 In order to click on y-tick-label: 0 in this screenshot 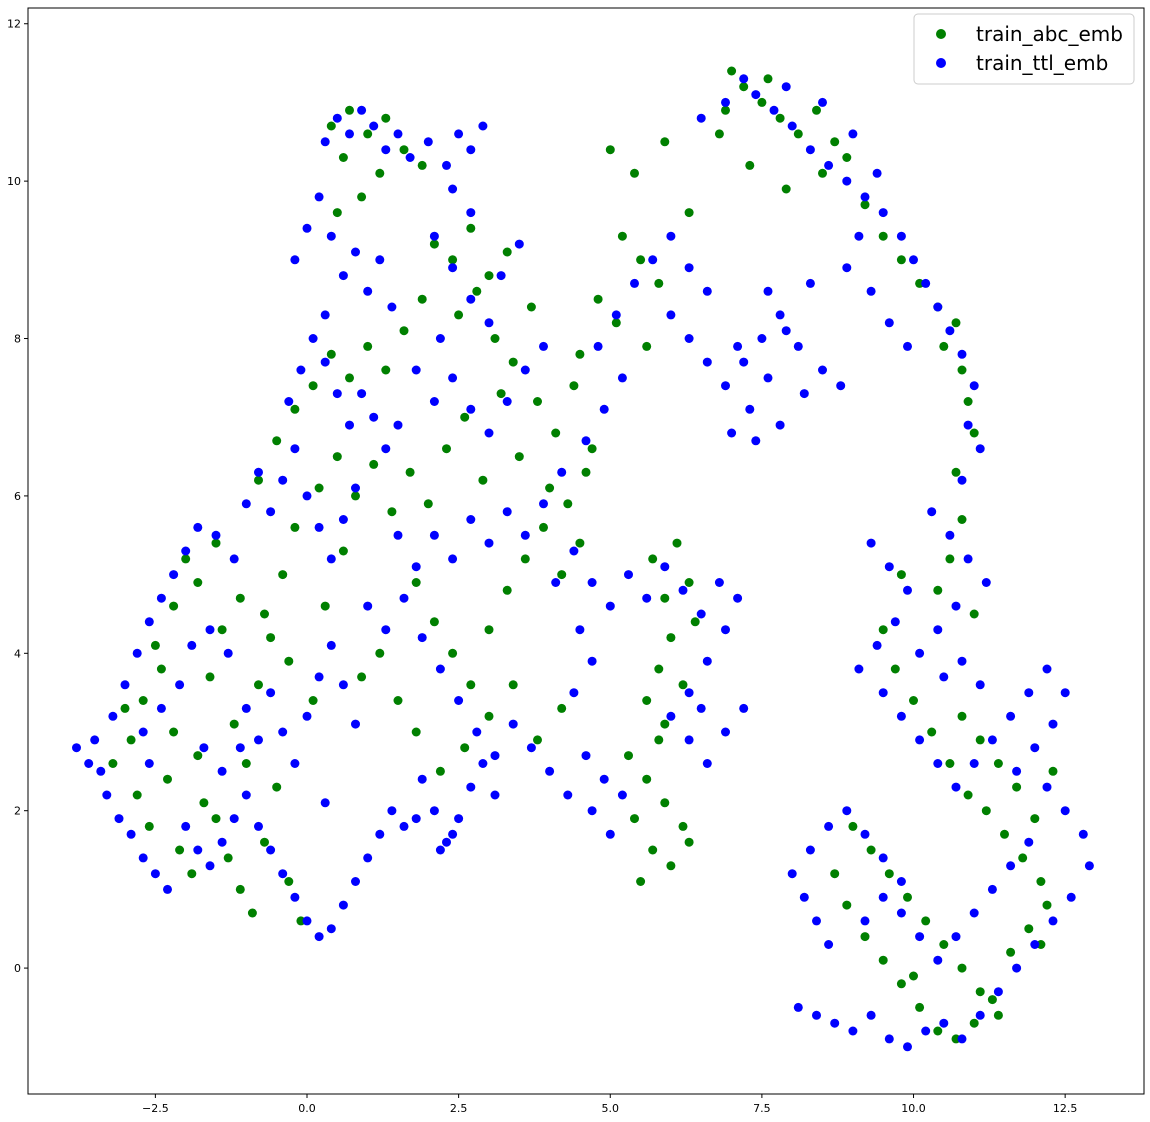, I will do `click(17, 968)`.